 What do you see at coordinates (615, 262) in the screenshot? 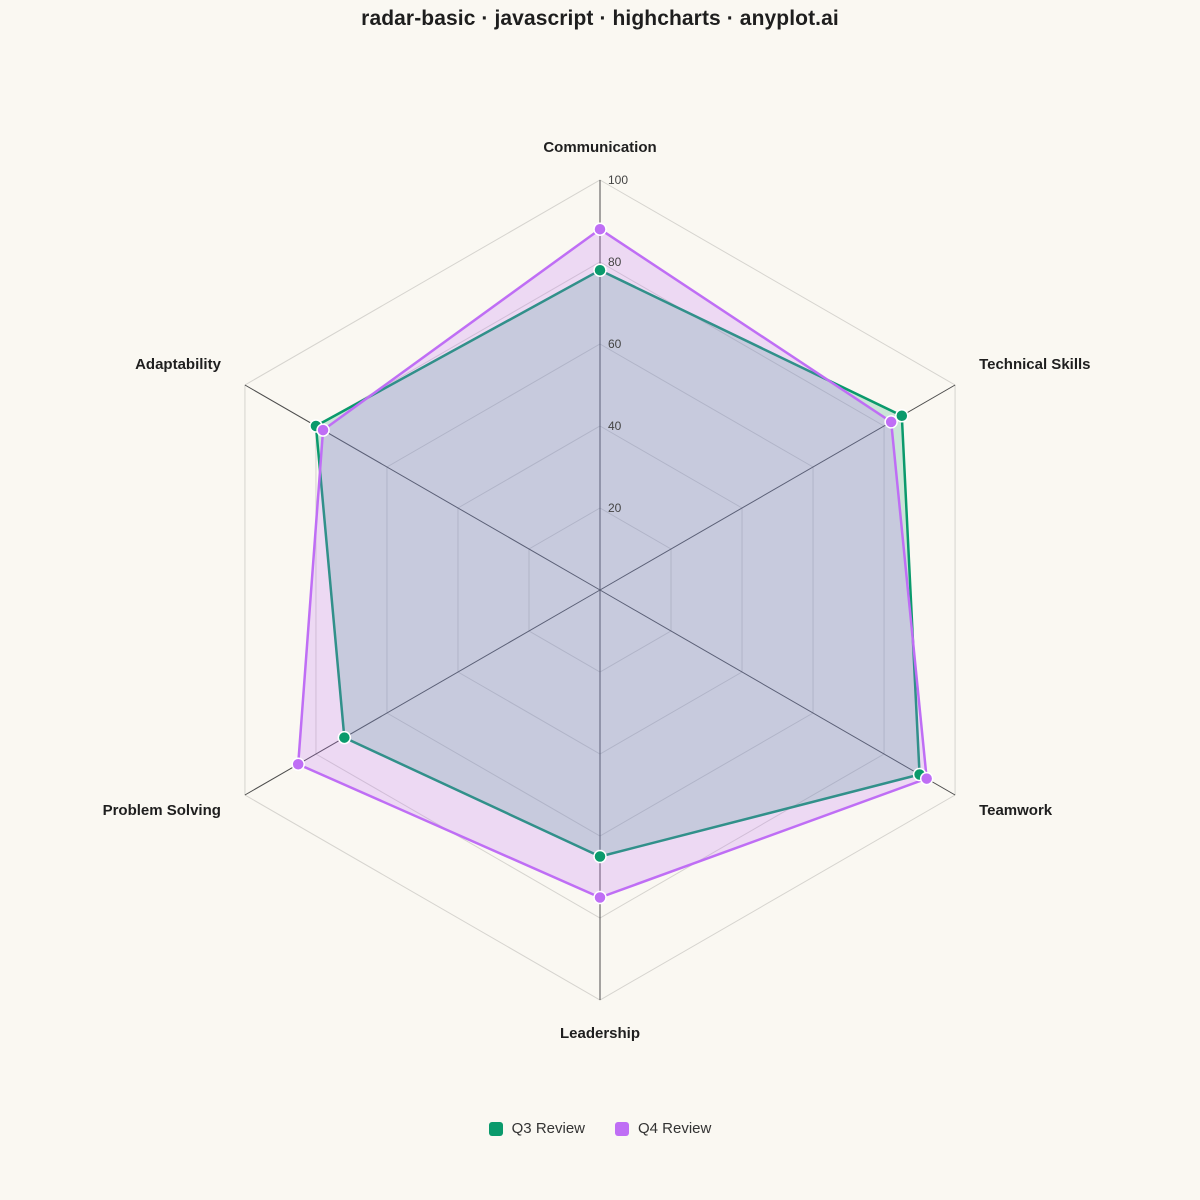
I see `radial-tick-label-80: 80` at bounding box center [615, 262].